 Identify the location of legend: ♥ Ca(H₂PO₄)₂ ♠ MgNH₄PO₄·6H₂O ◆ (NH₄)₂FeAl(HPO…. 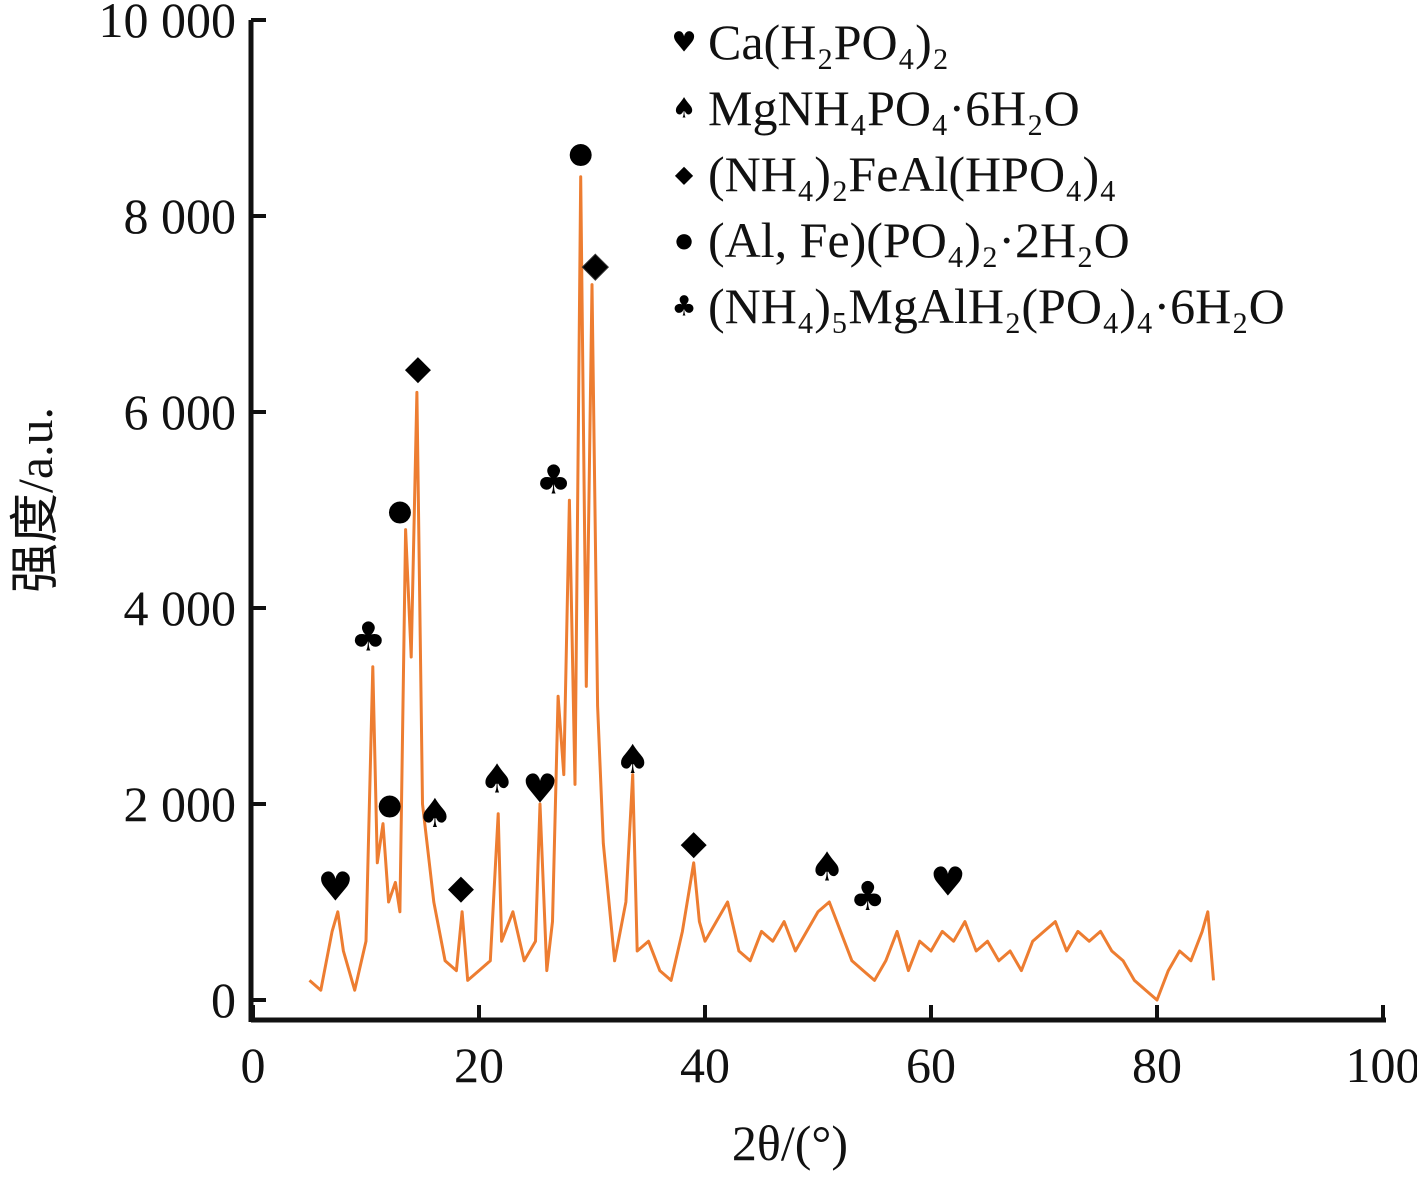
(977, 174).